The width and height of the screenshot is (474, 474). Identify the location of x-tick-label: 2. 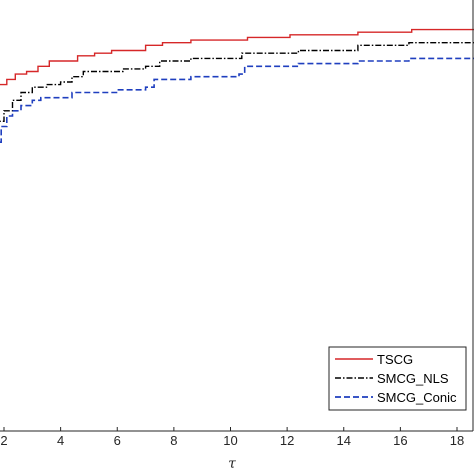
(3, 440).